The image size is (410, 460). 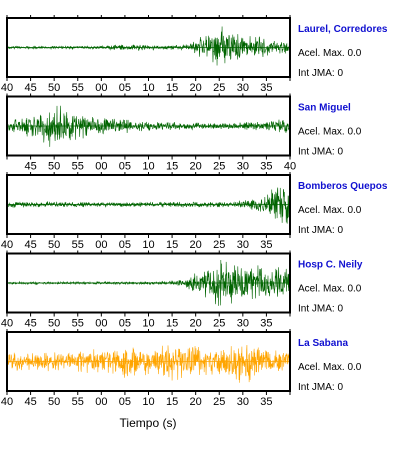 I want to click on station-name: San Miguel, so click(x=324, y=108).